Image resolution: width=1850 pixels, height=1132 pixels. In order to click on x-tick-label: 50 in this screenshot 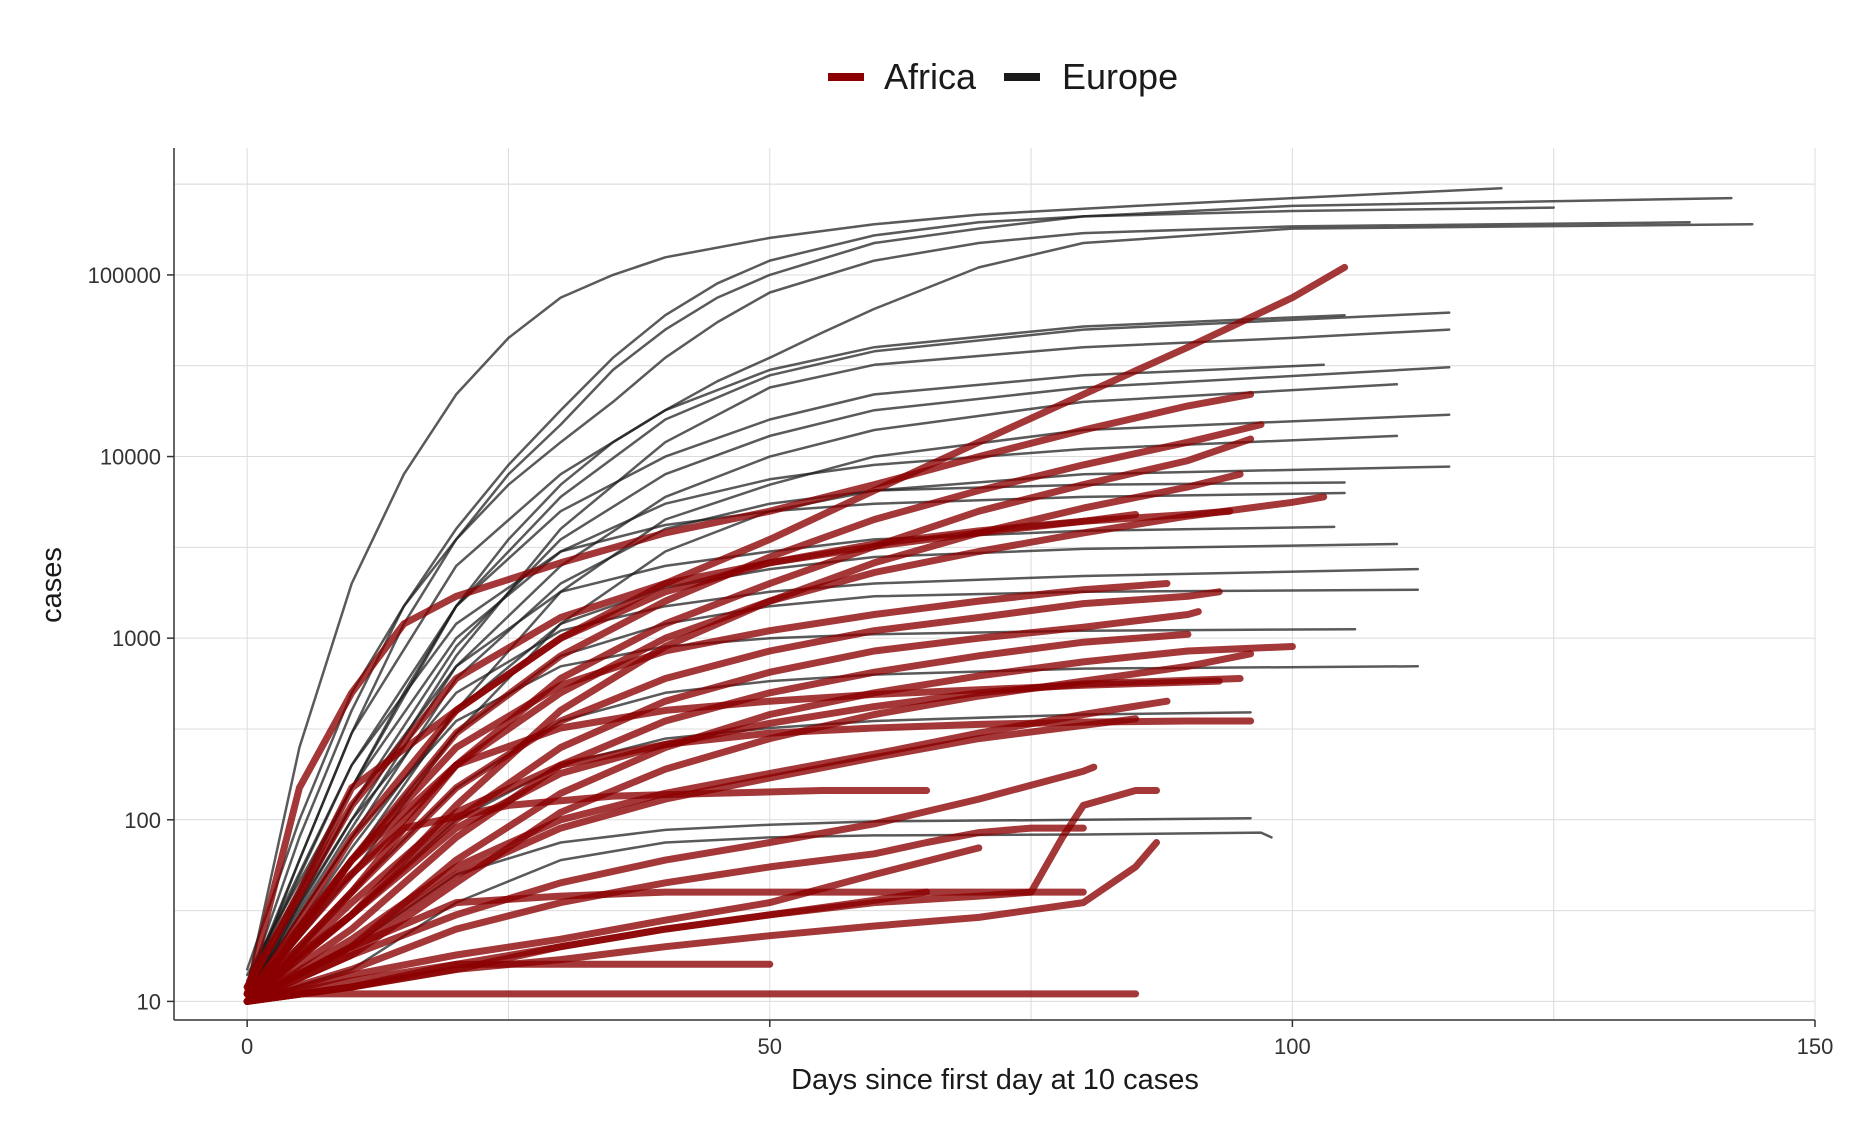, I will do `click(770, 1046)`.